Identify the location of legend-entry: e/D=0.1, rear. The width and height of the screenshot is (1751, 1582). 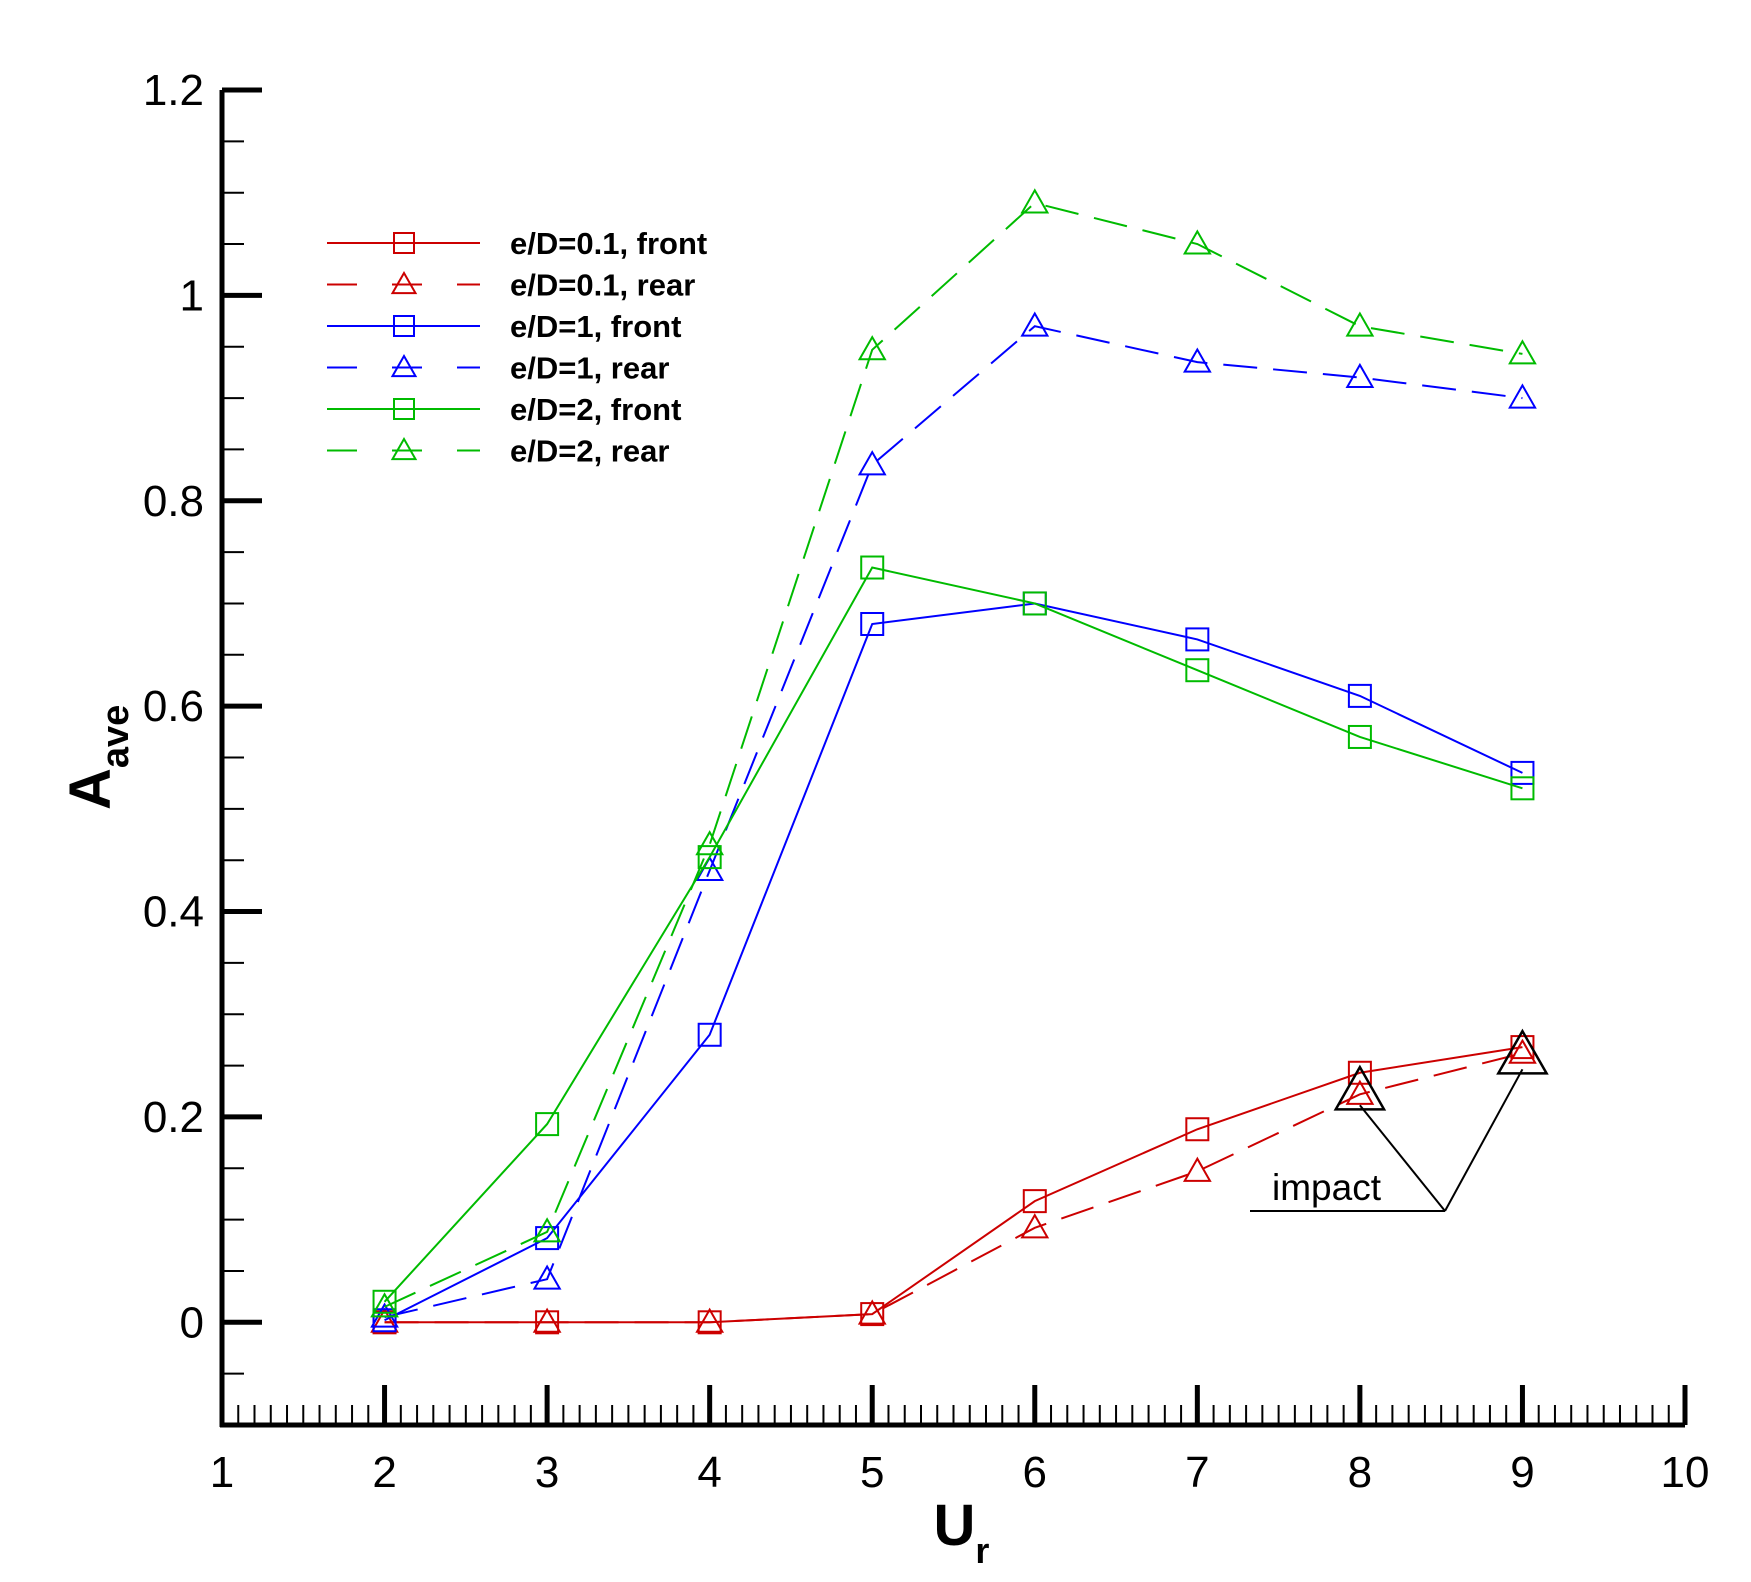
(511, 285).